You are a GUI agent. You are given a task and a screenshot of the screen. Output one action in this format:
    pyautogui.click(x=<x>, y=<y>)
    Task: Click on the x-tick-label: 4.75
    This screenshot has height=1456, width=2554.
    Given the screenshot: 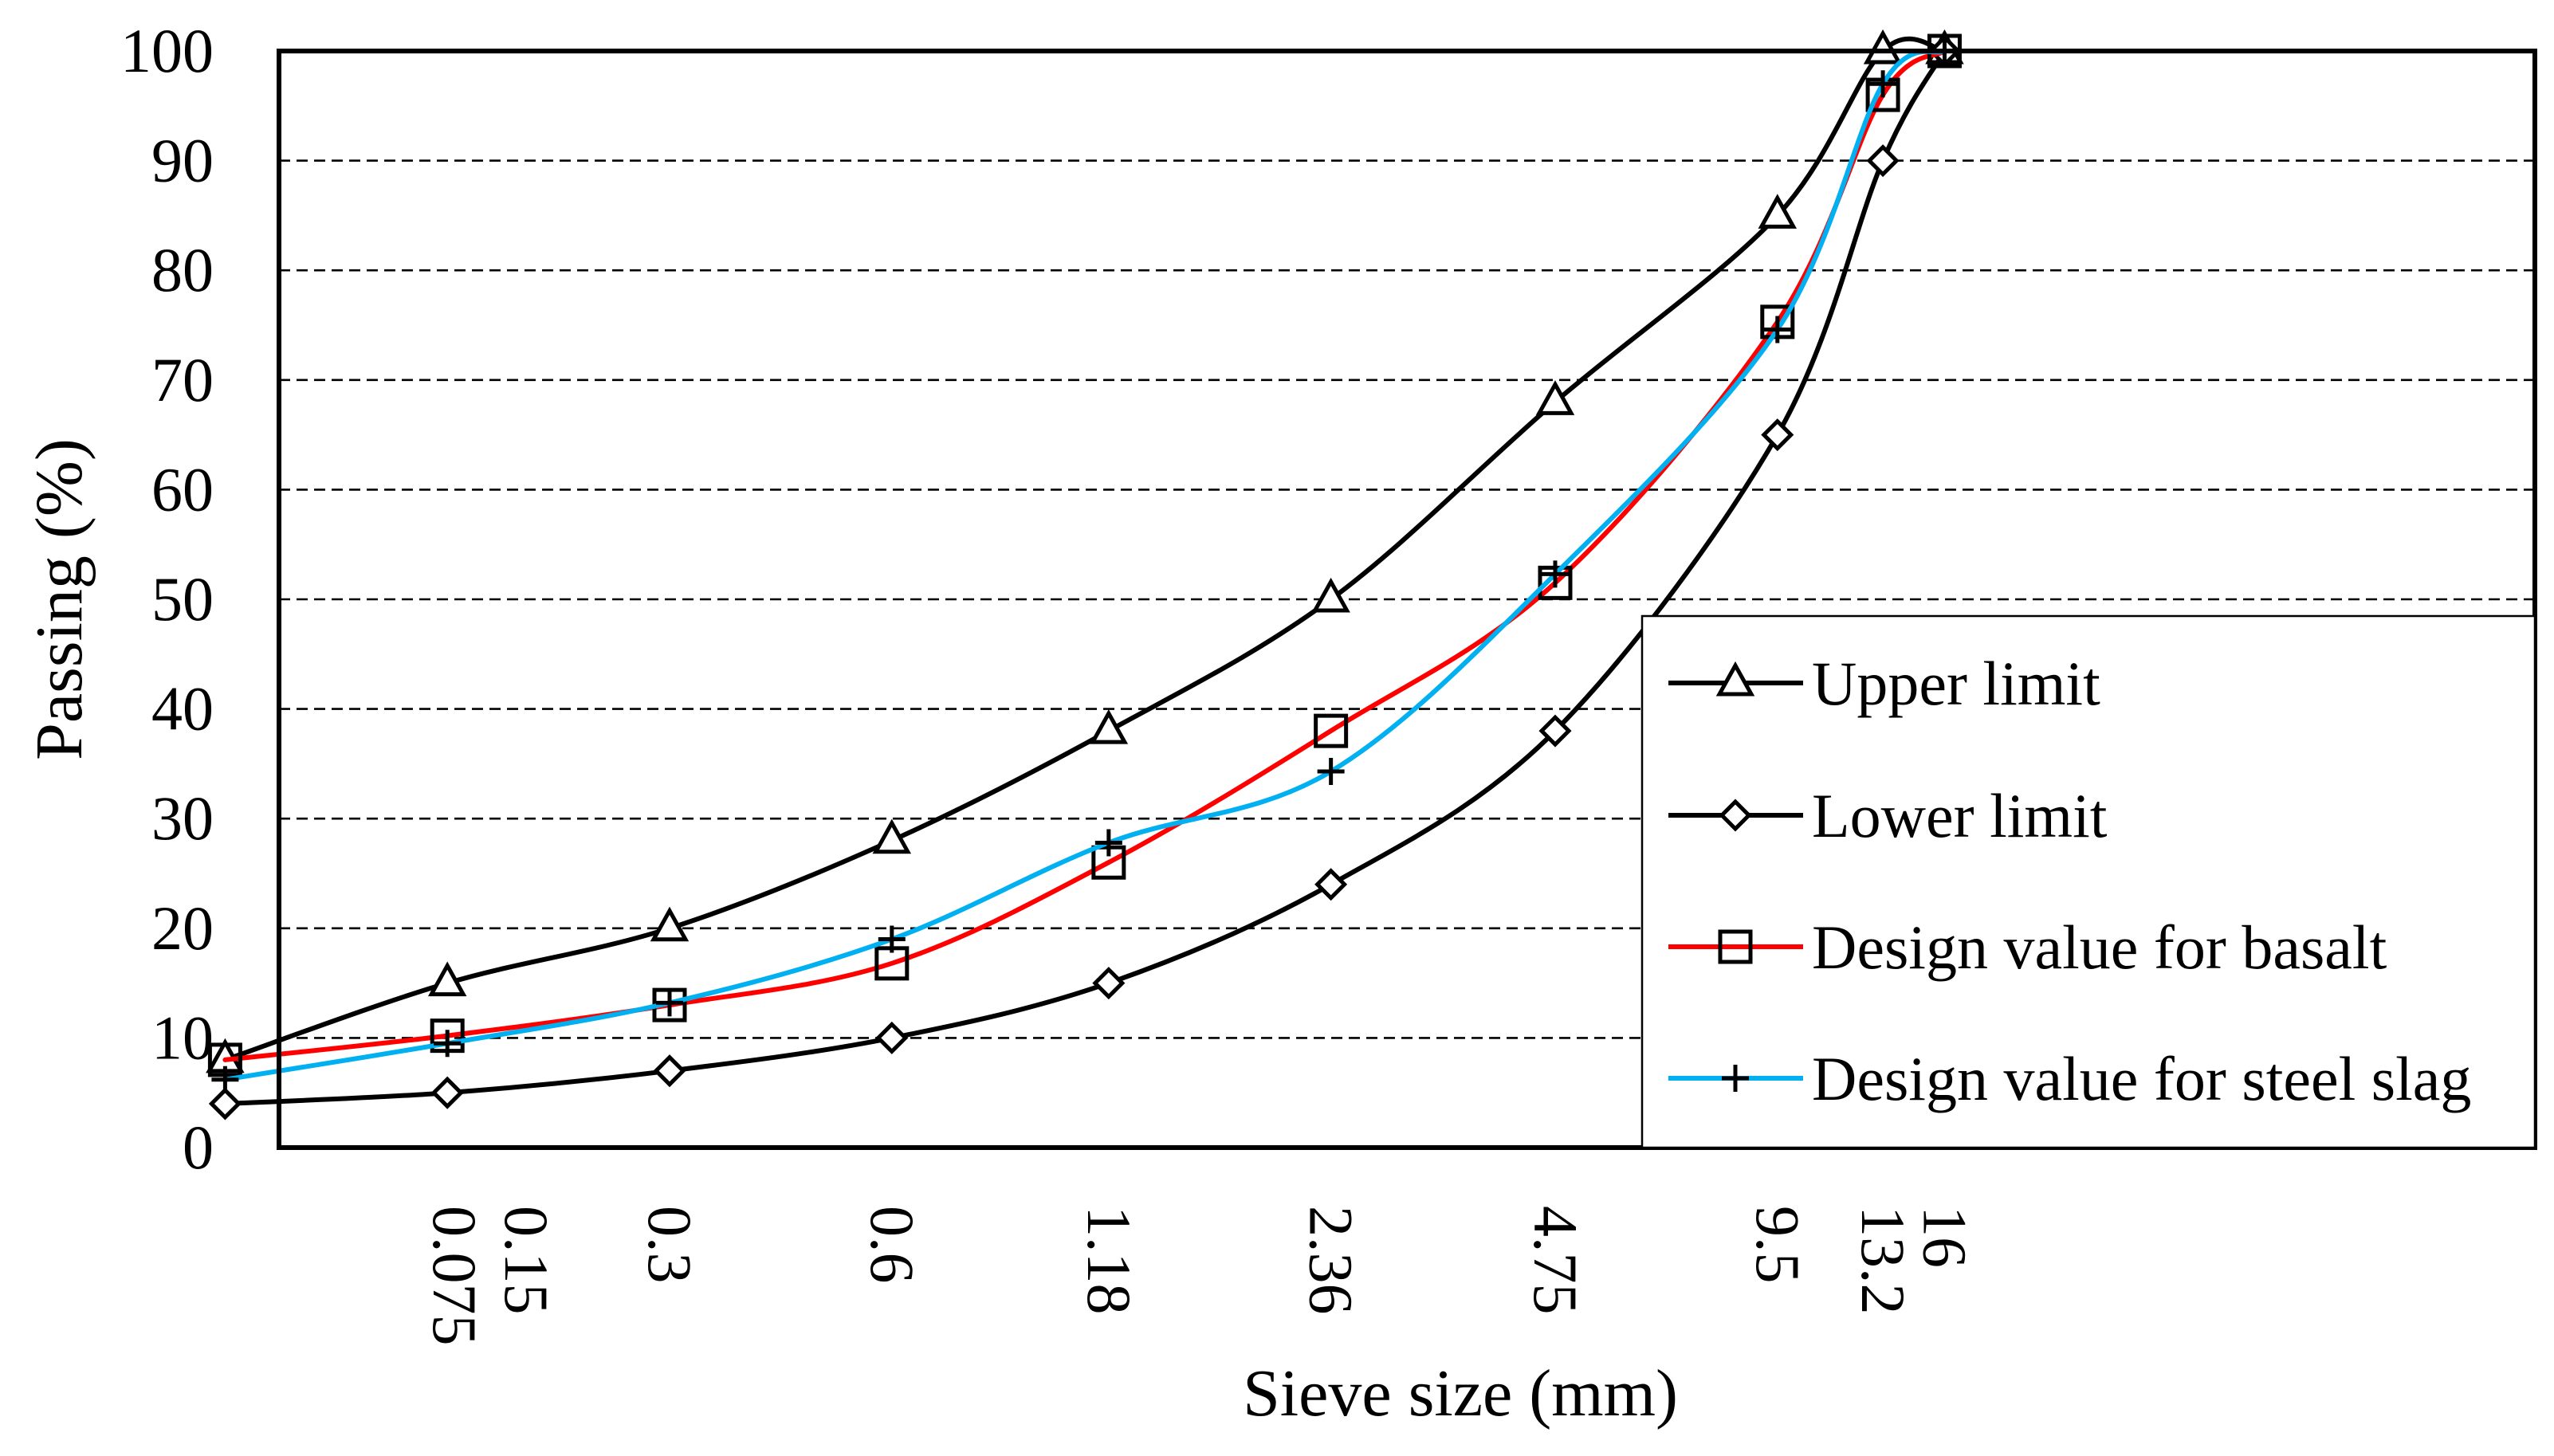 What is the action you would take?
    pyautogui.click(x=1555, y=1260)
    